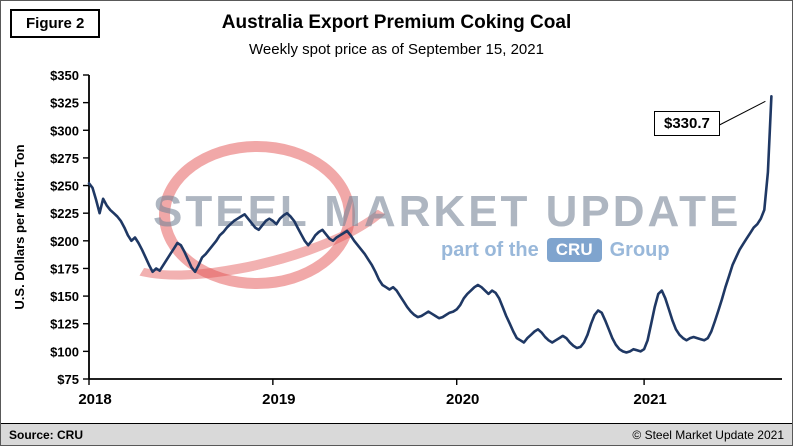  I want to click on copyright-note: © Steel Market Update 2021, so click(708, 434).